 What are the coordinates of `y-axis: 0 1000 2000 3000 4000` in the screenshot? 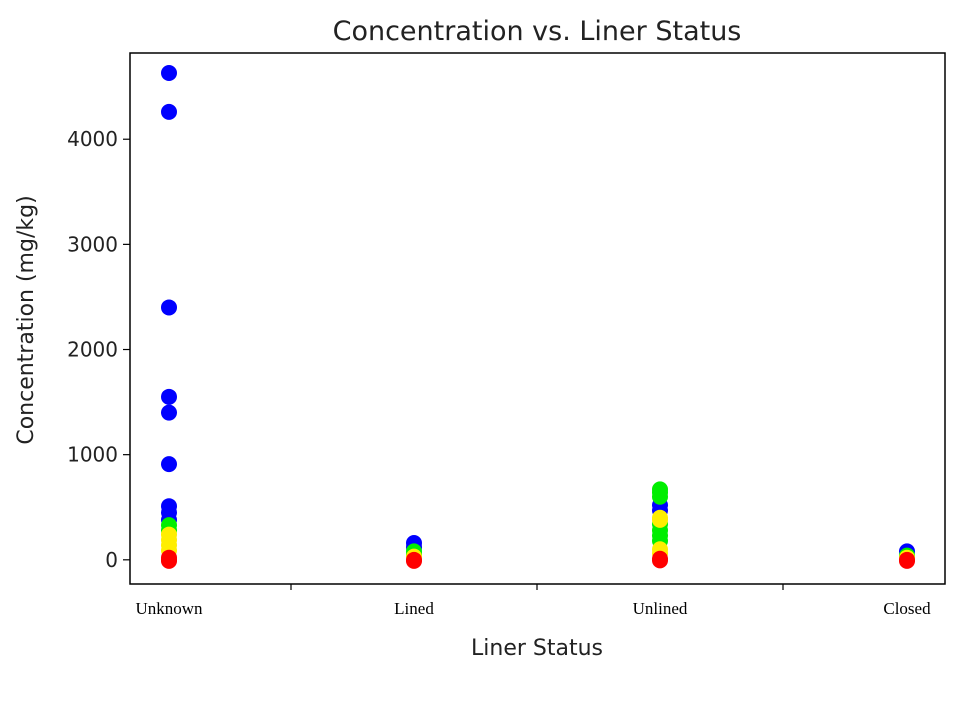 It's located at (98, 349).